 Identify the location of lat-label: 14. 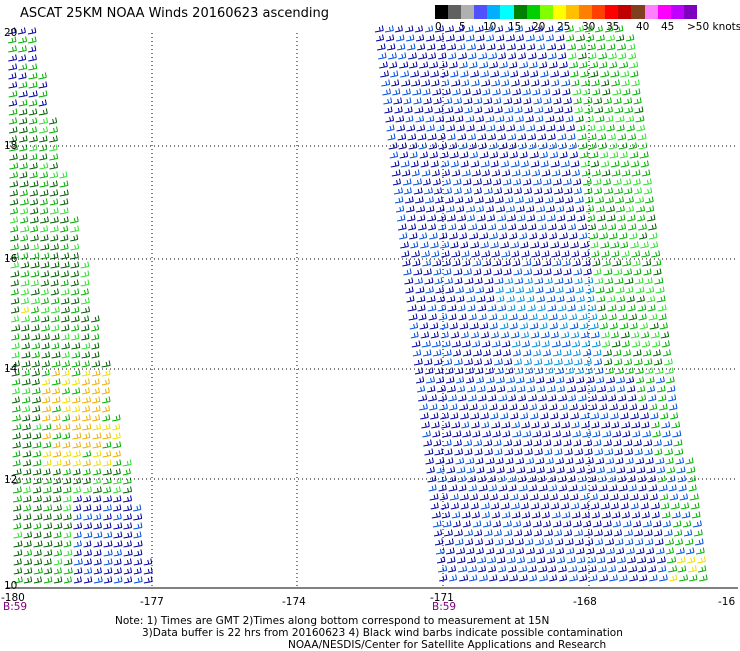
(11, 369).